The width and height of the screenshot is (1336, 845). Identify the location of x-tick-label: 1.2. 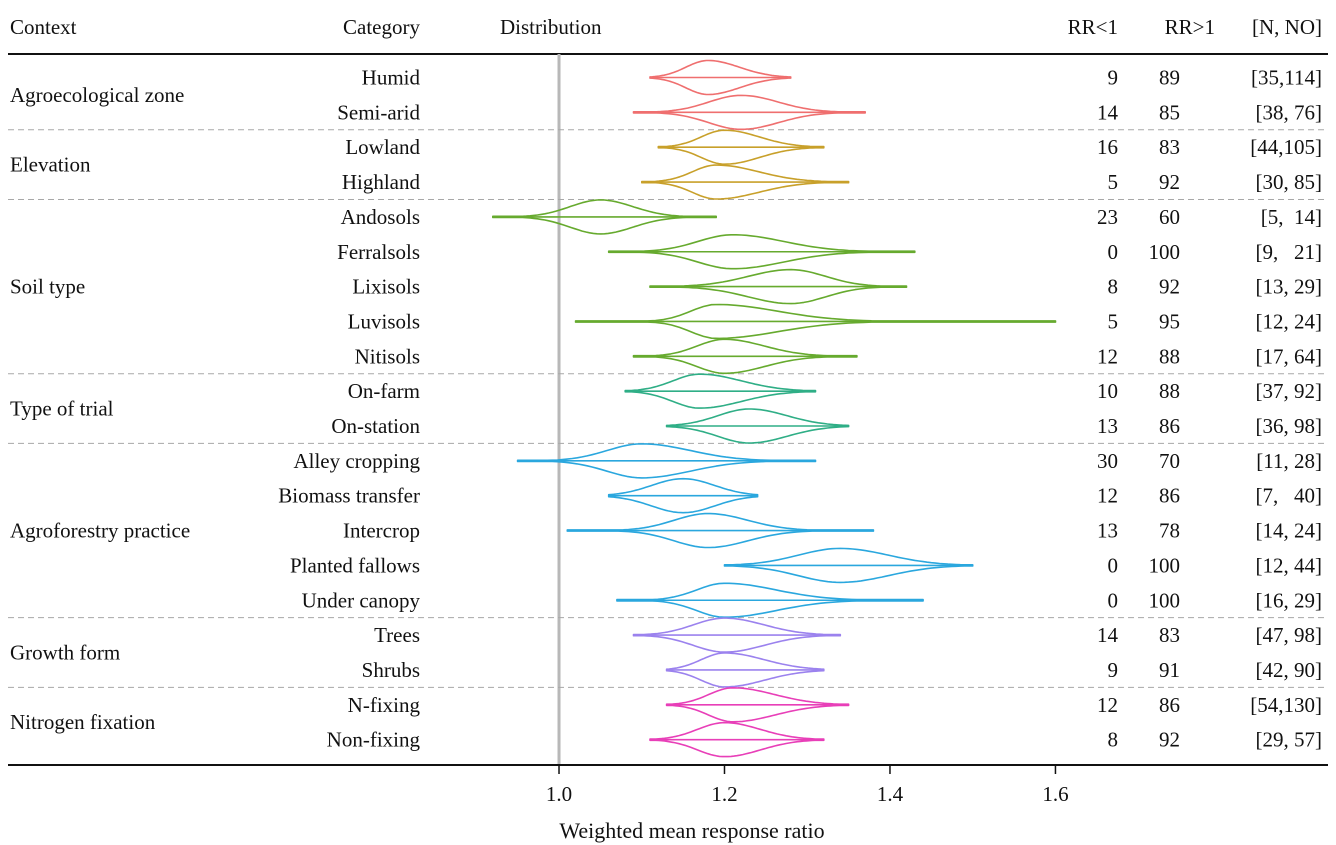
(724, 794).